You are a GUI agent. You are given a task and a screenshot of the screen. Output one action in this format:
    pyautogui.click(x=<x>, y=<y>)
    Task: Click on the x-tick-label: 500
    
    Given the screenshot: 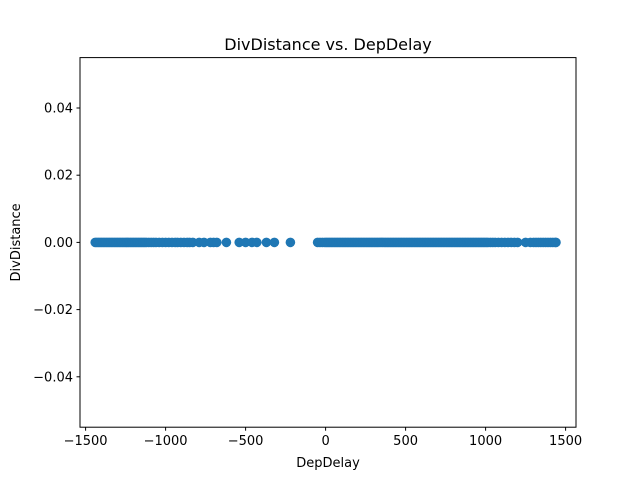 What is the action you would take?
    pyautogui.click(x=405, y=441)
    